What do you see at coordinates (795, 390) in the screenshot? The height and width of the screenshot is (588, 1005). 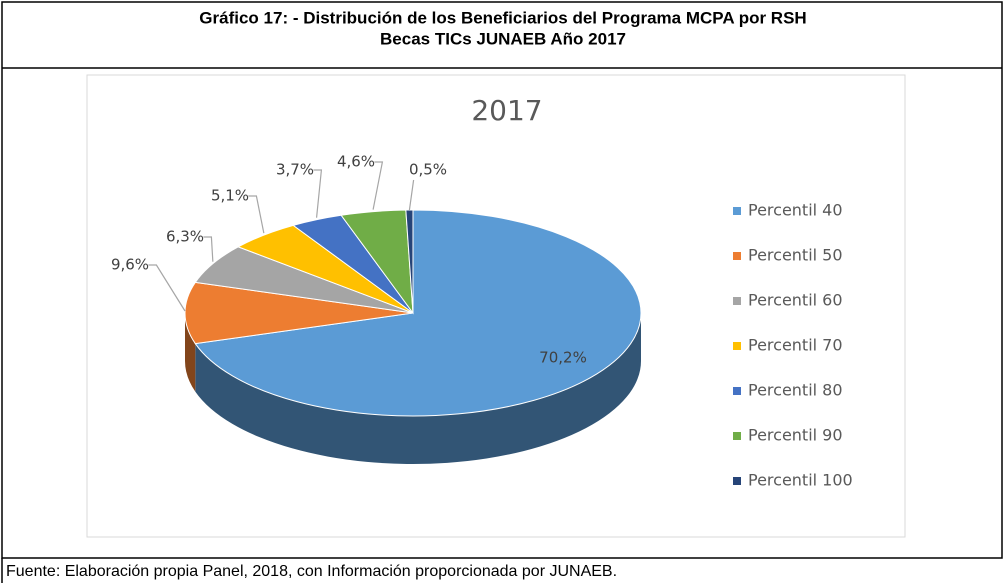 I see `legend-label: Percentil 80` at bounding box center [795, 390].